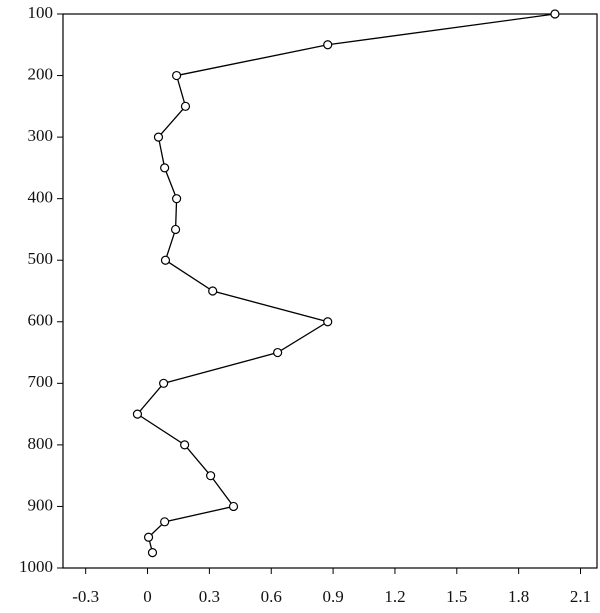  I want to click on y-tick-label: 900, so click(41, 504).